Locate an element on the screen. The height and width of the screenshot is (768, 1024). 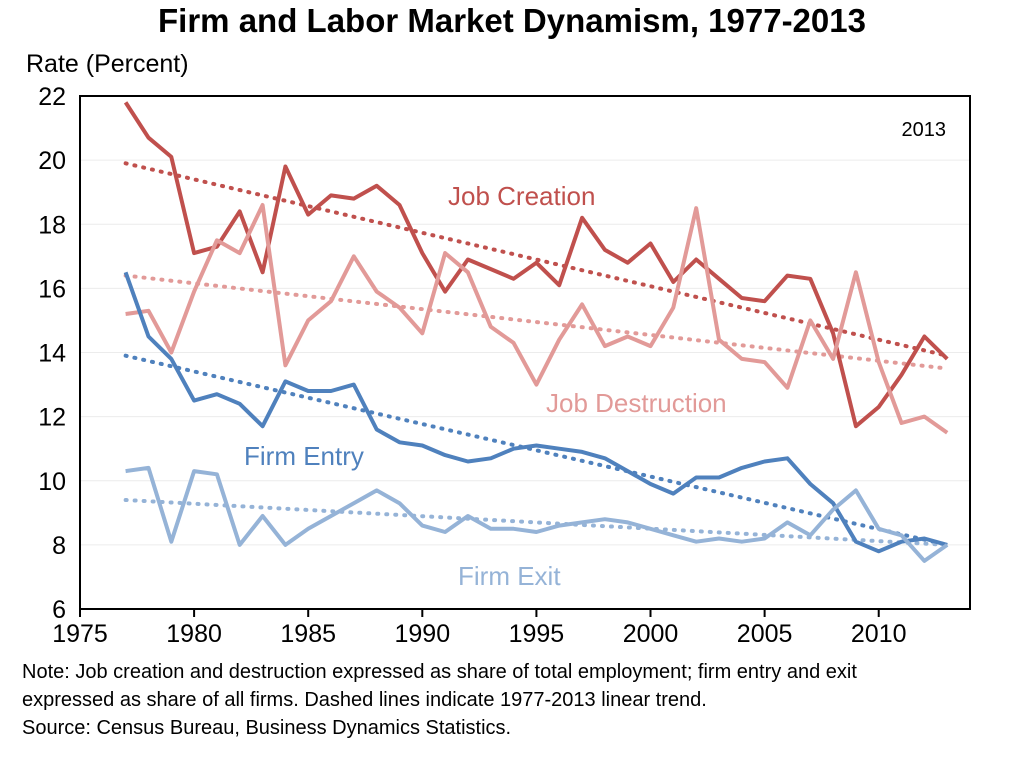
x-tick-label: 1990 is located at coordinates (422, 634).